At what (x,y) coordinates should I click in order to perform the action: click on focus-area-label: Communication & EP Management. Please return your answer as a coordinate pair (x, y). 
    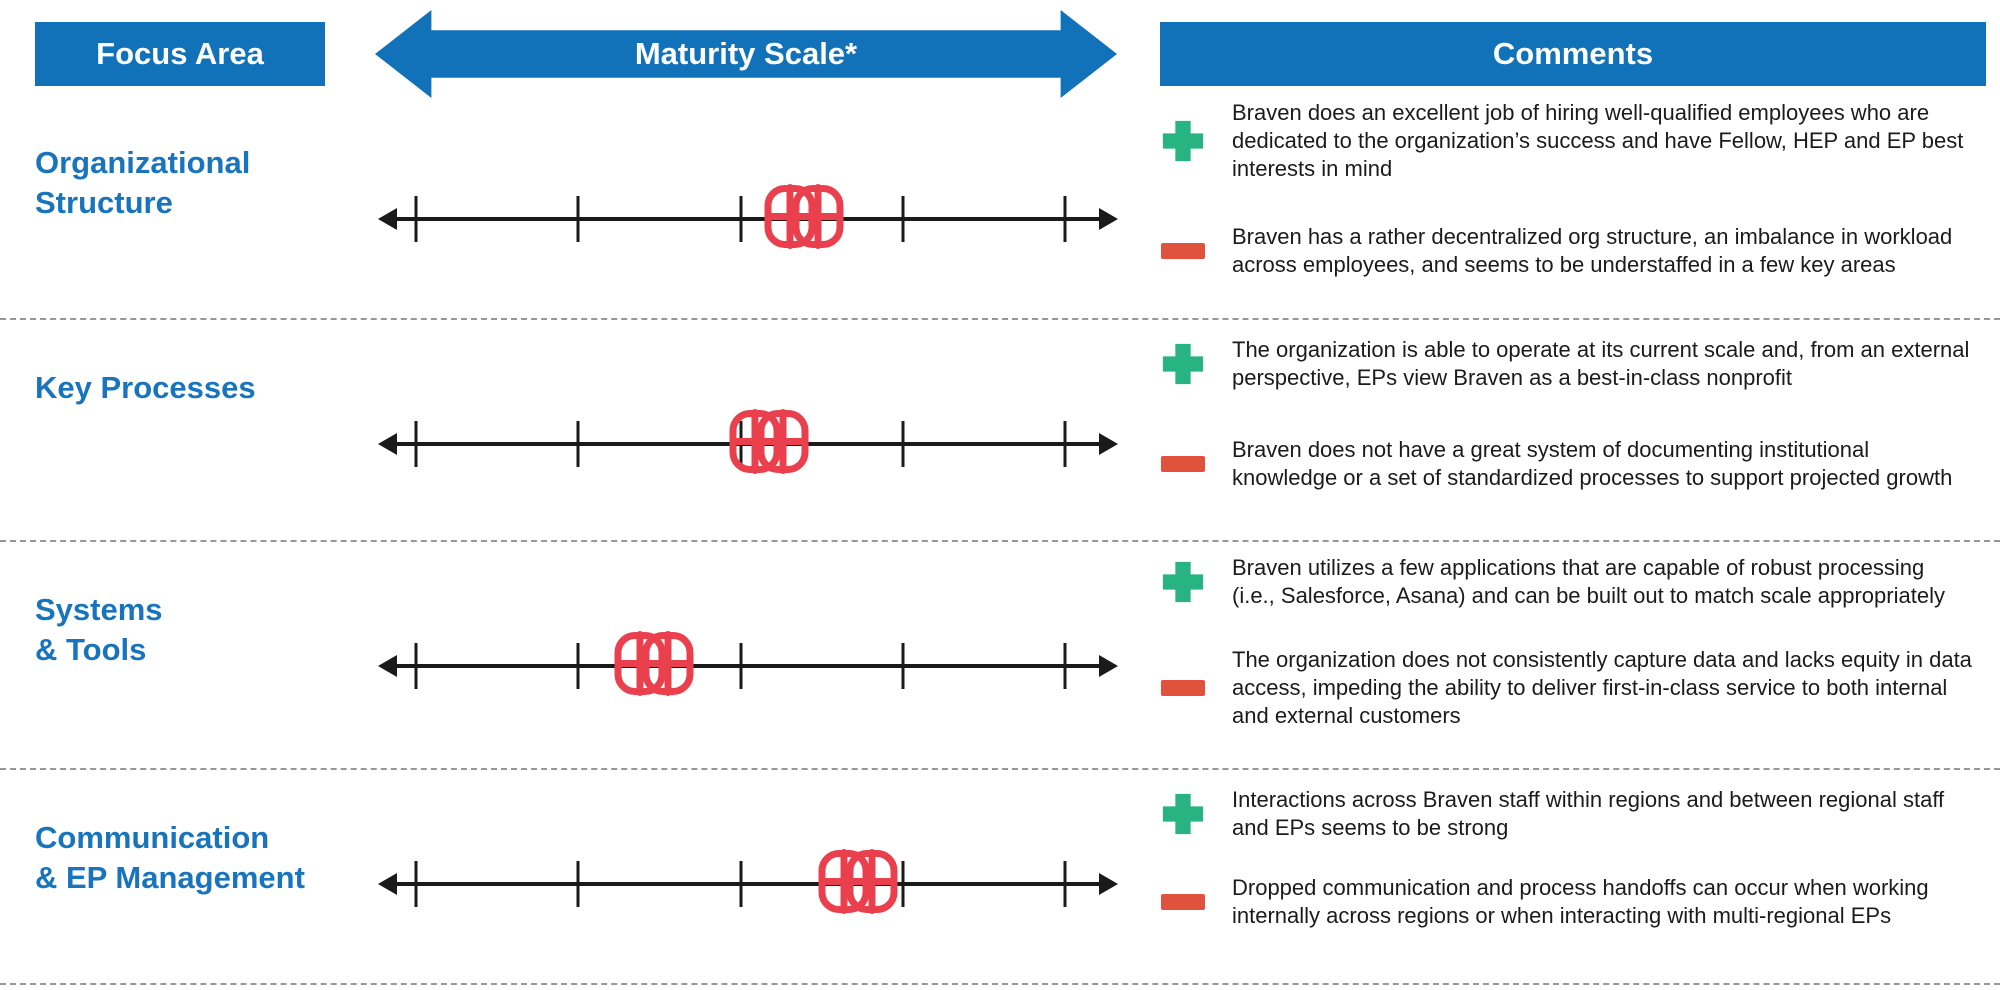
    Looking at the image, I should click on (170, 857).